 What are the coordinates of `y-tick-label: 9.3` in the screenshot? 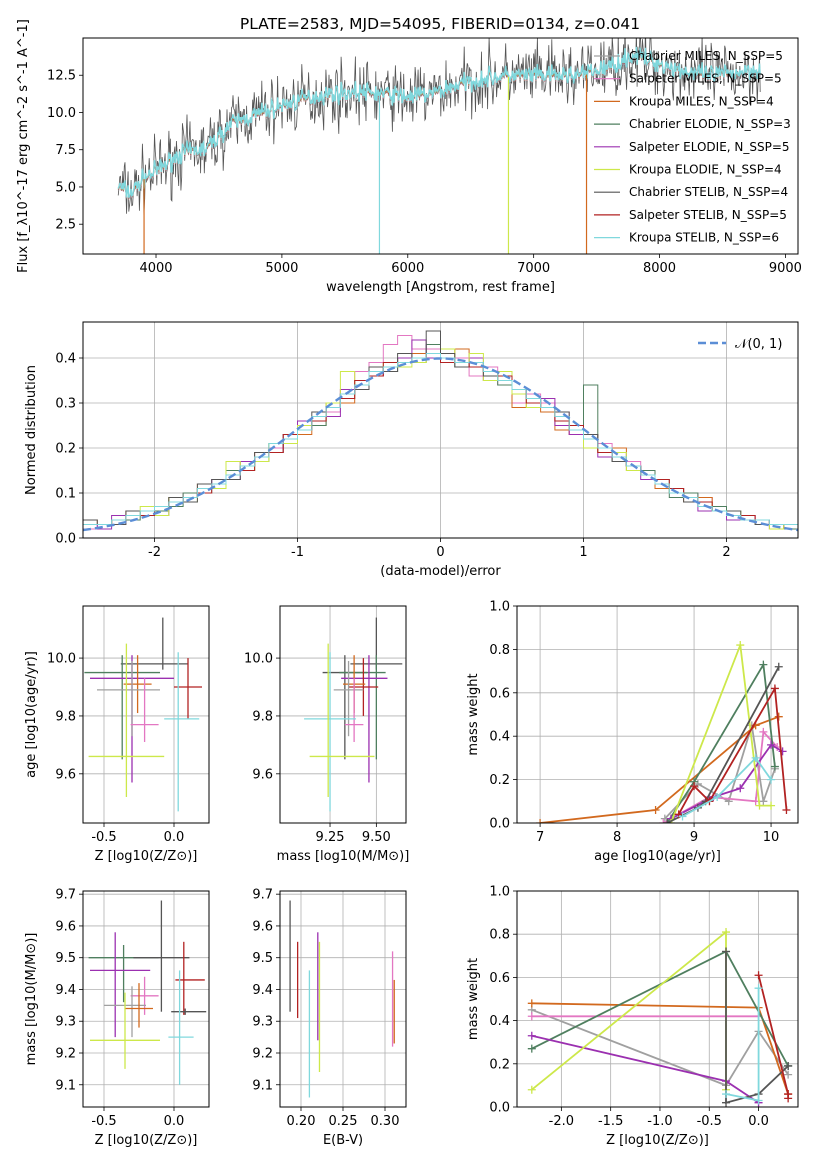 It's located at (65, 1022).